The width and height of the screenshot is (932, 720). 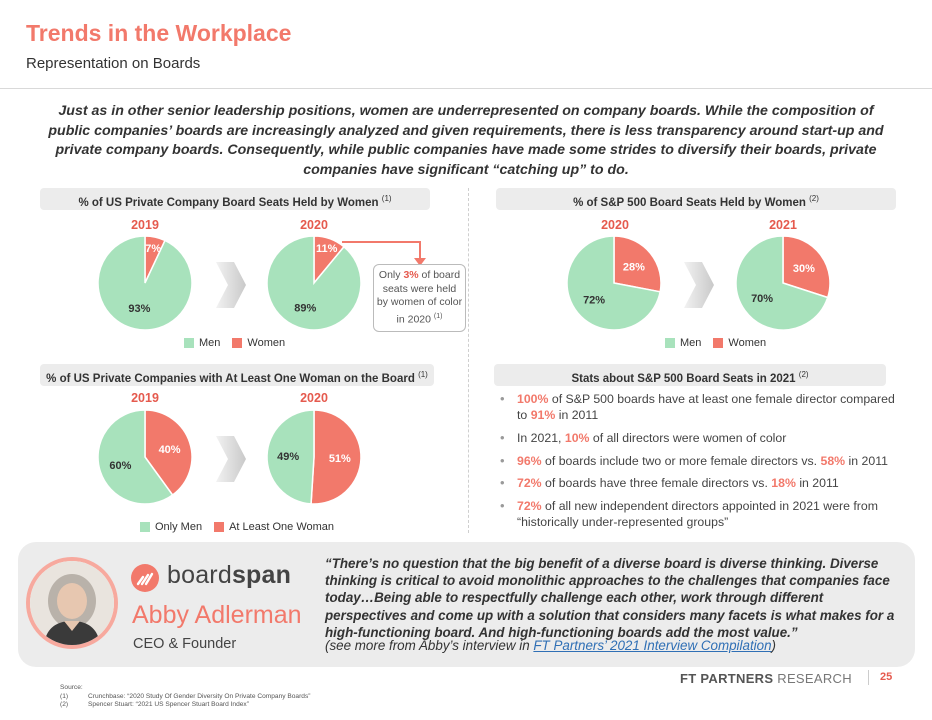 What do you see at coordinates (64, 696) in the screenshot?
I see `source-number: (1)` at bounding box center [64, 696].